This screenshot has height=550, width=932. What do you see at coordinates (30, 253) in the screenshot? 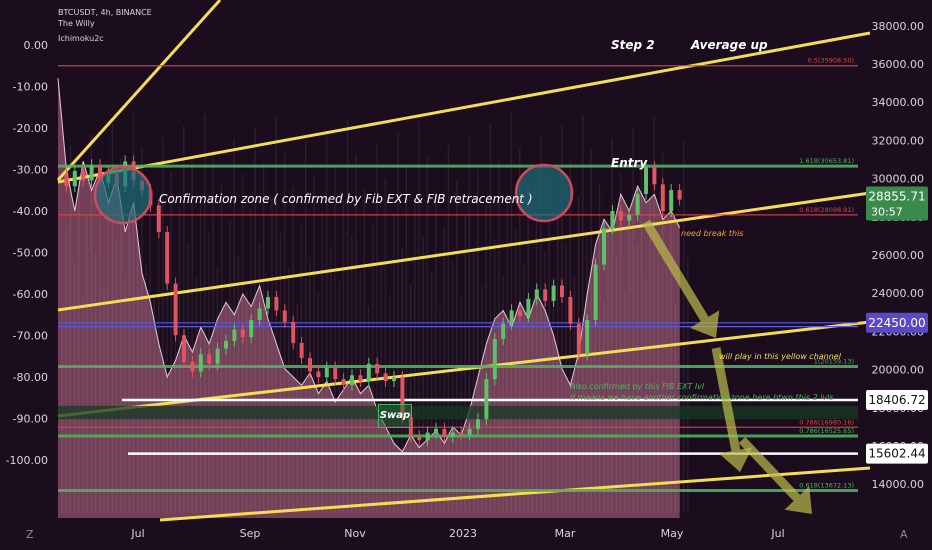
I see `left-axis-tick: -50.00` at bounding box center [30, 253].